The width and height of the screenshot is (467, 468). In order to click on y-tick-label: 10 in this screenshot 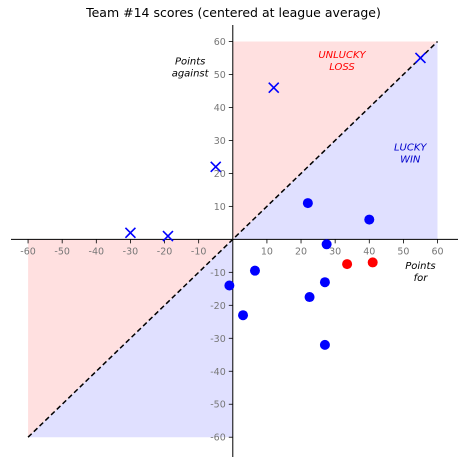, I will do `click(220, 207)`.